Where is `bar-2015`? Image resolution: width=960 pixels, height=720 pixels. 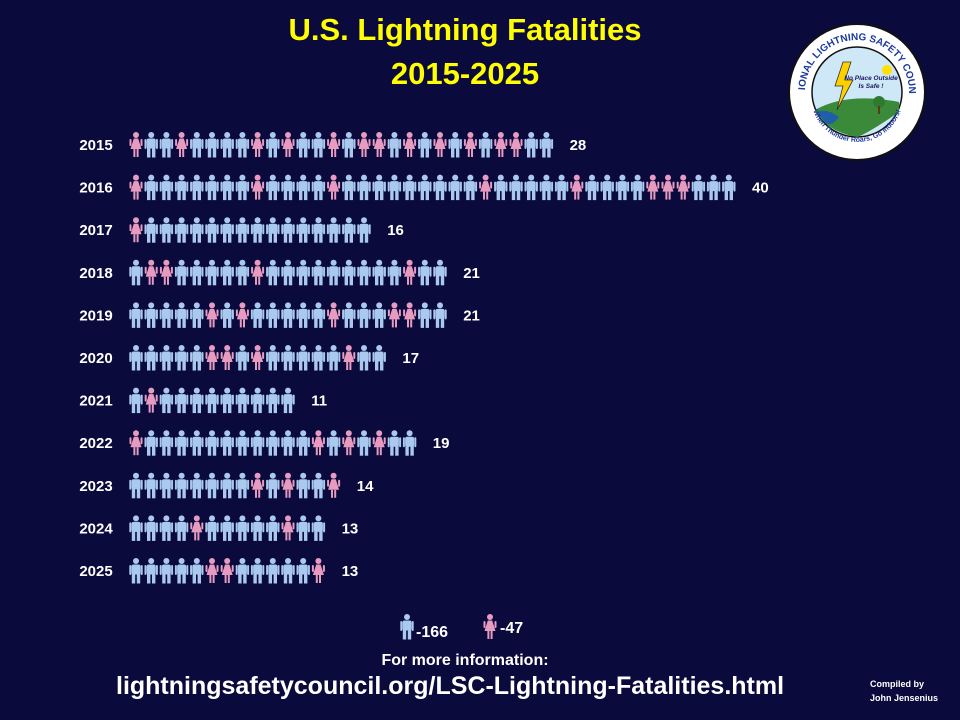
bar-2015 is located at coordinates (341, 145).